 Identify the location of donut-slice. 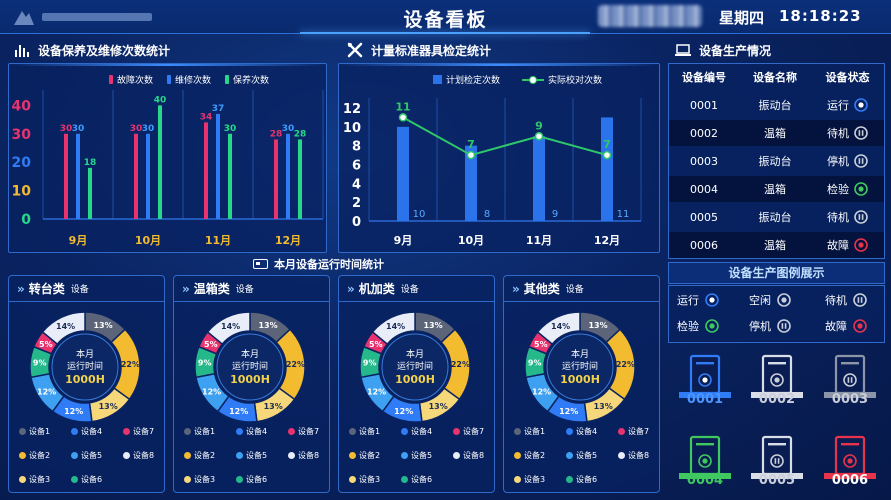
(558, 328).